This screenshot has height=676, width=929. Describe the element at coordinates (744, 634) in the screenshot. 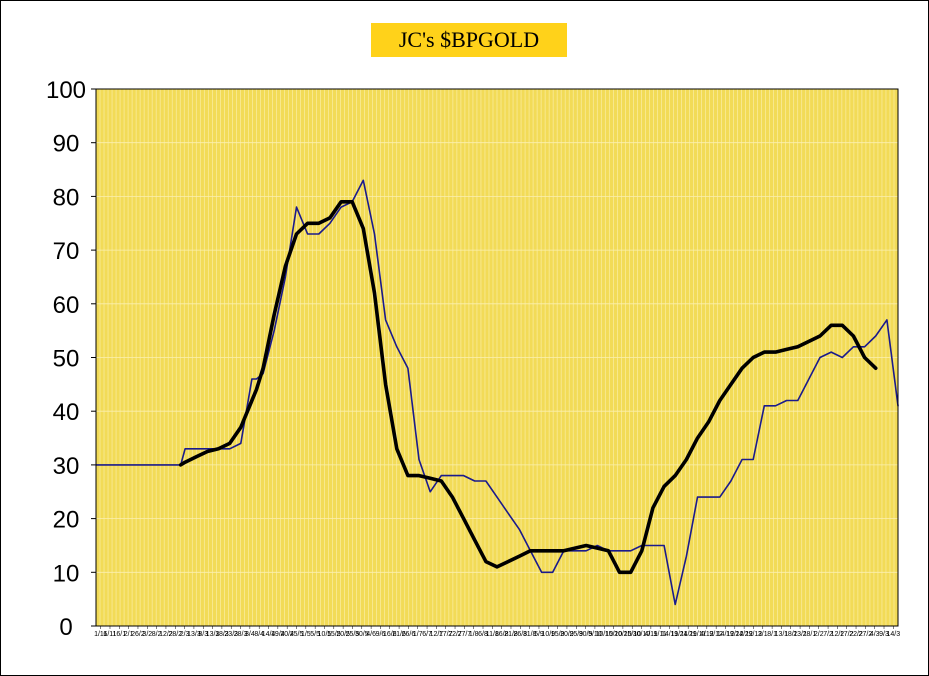

I see `x-tick-label: 24/12` at that location.